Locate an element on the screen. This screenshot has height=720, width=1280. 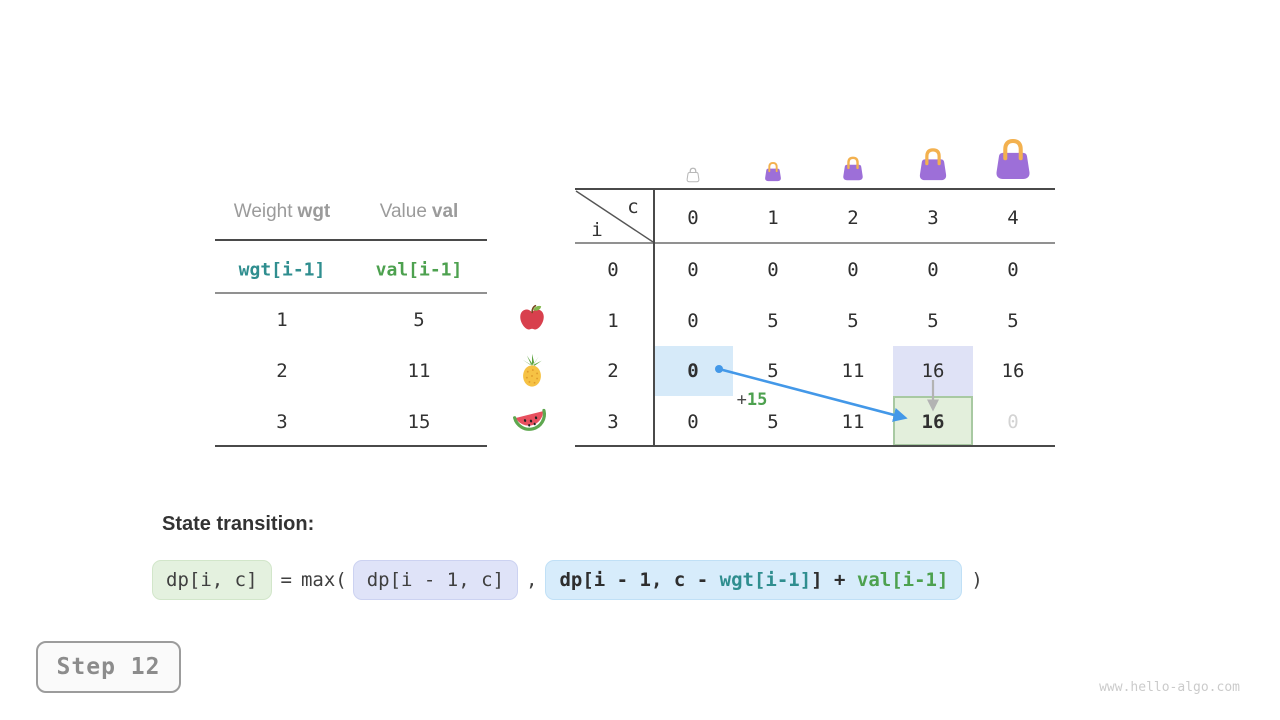
dp-table-top-rule is located at coordinates (815, 189).